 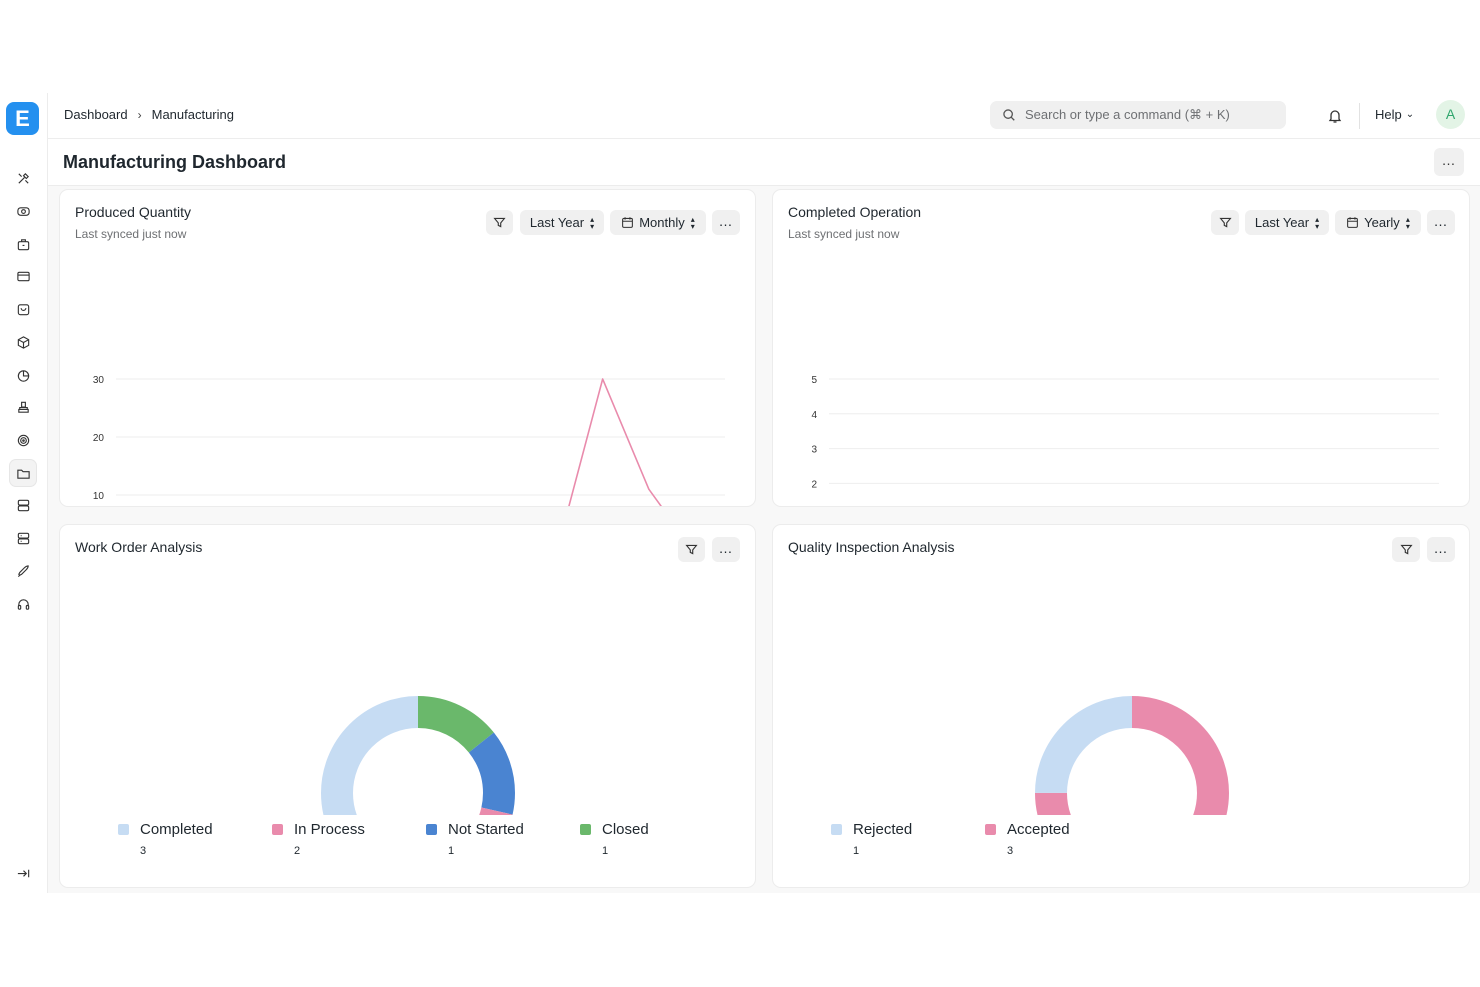 I want to click on card-title: Produced Quantity, so click(x=133, y=212).